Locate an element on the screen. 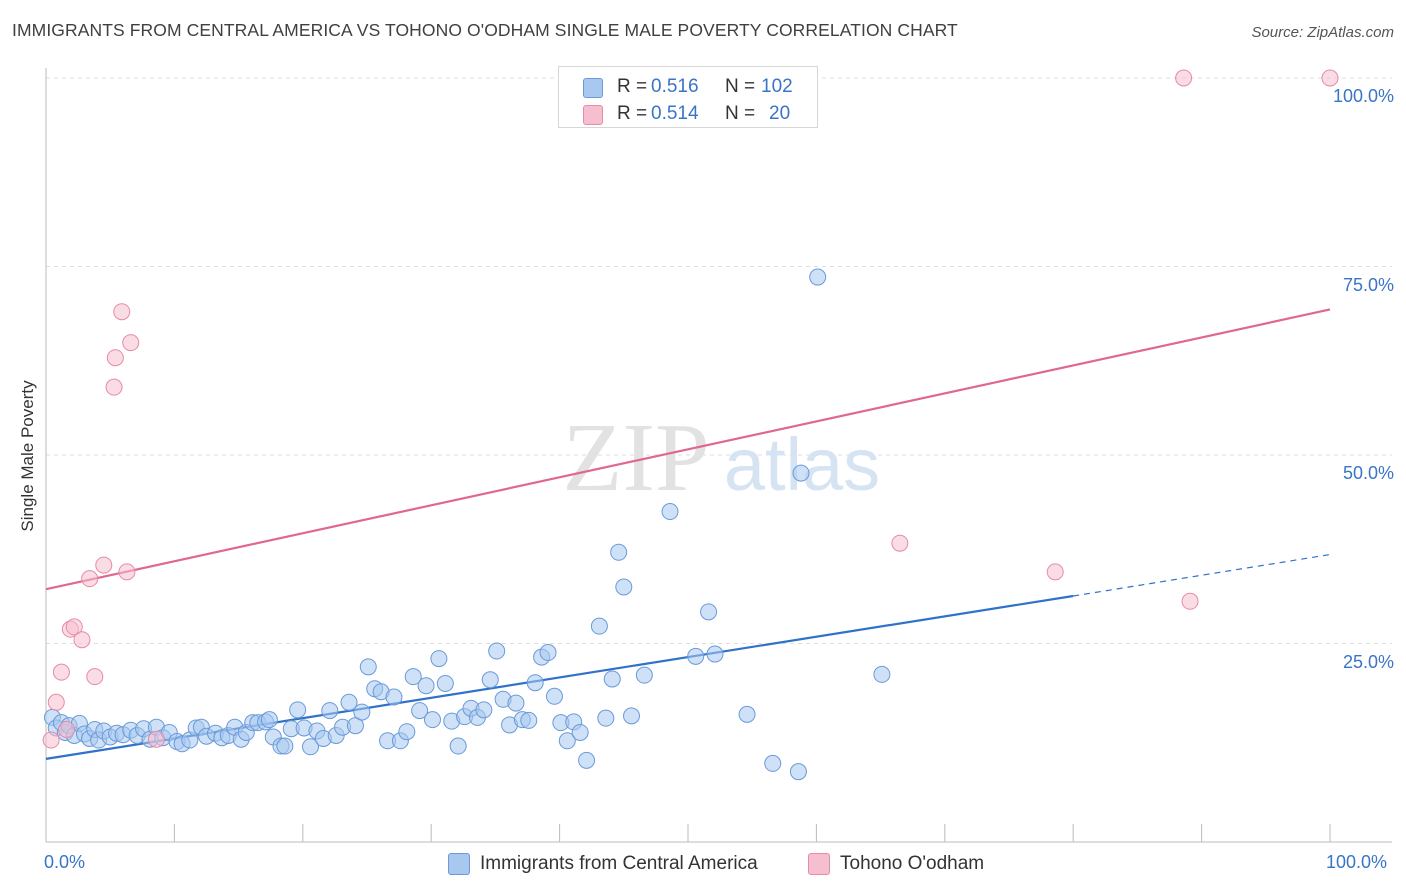  legend-label: Immigrants from Central America is located at coordinates (619, 863).